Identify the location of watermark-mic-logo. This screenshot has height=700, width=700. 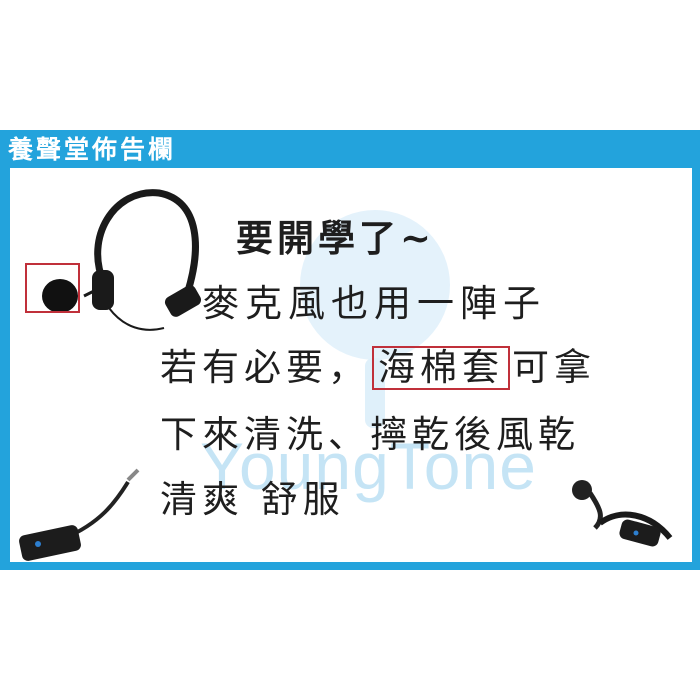
(375, 285).